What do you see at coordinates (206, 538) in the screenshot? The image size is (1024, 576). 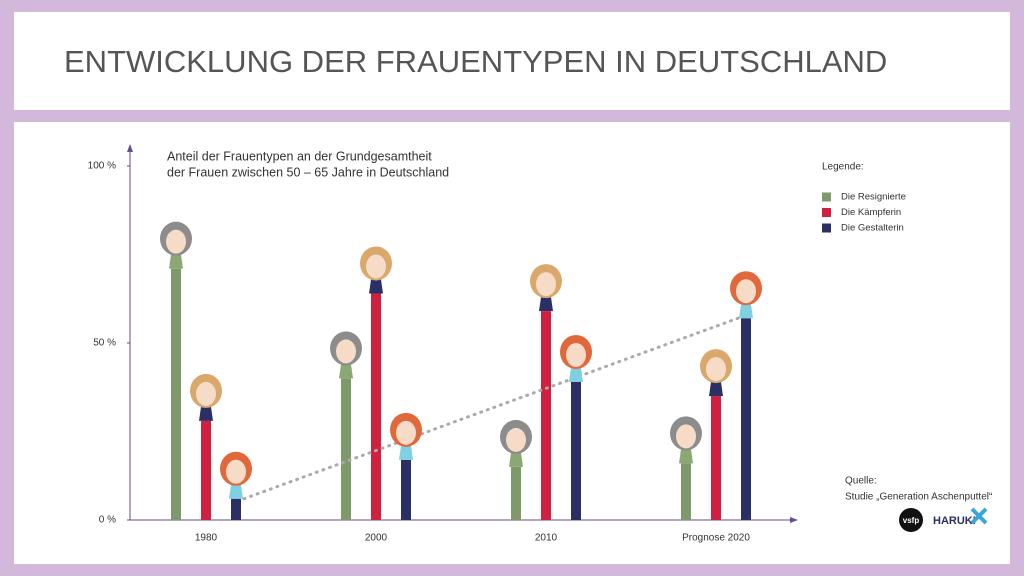 I see `x-tick-label: 1980` at bounding box center [206, 538].